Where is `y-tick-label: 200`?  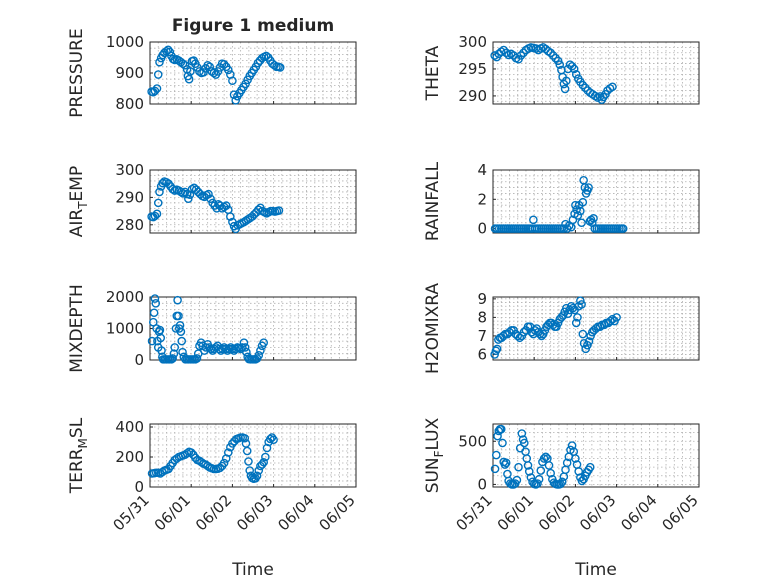 y-tick-label: 200 is located at coordinates (129, 457).